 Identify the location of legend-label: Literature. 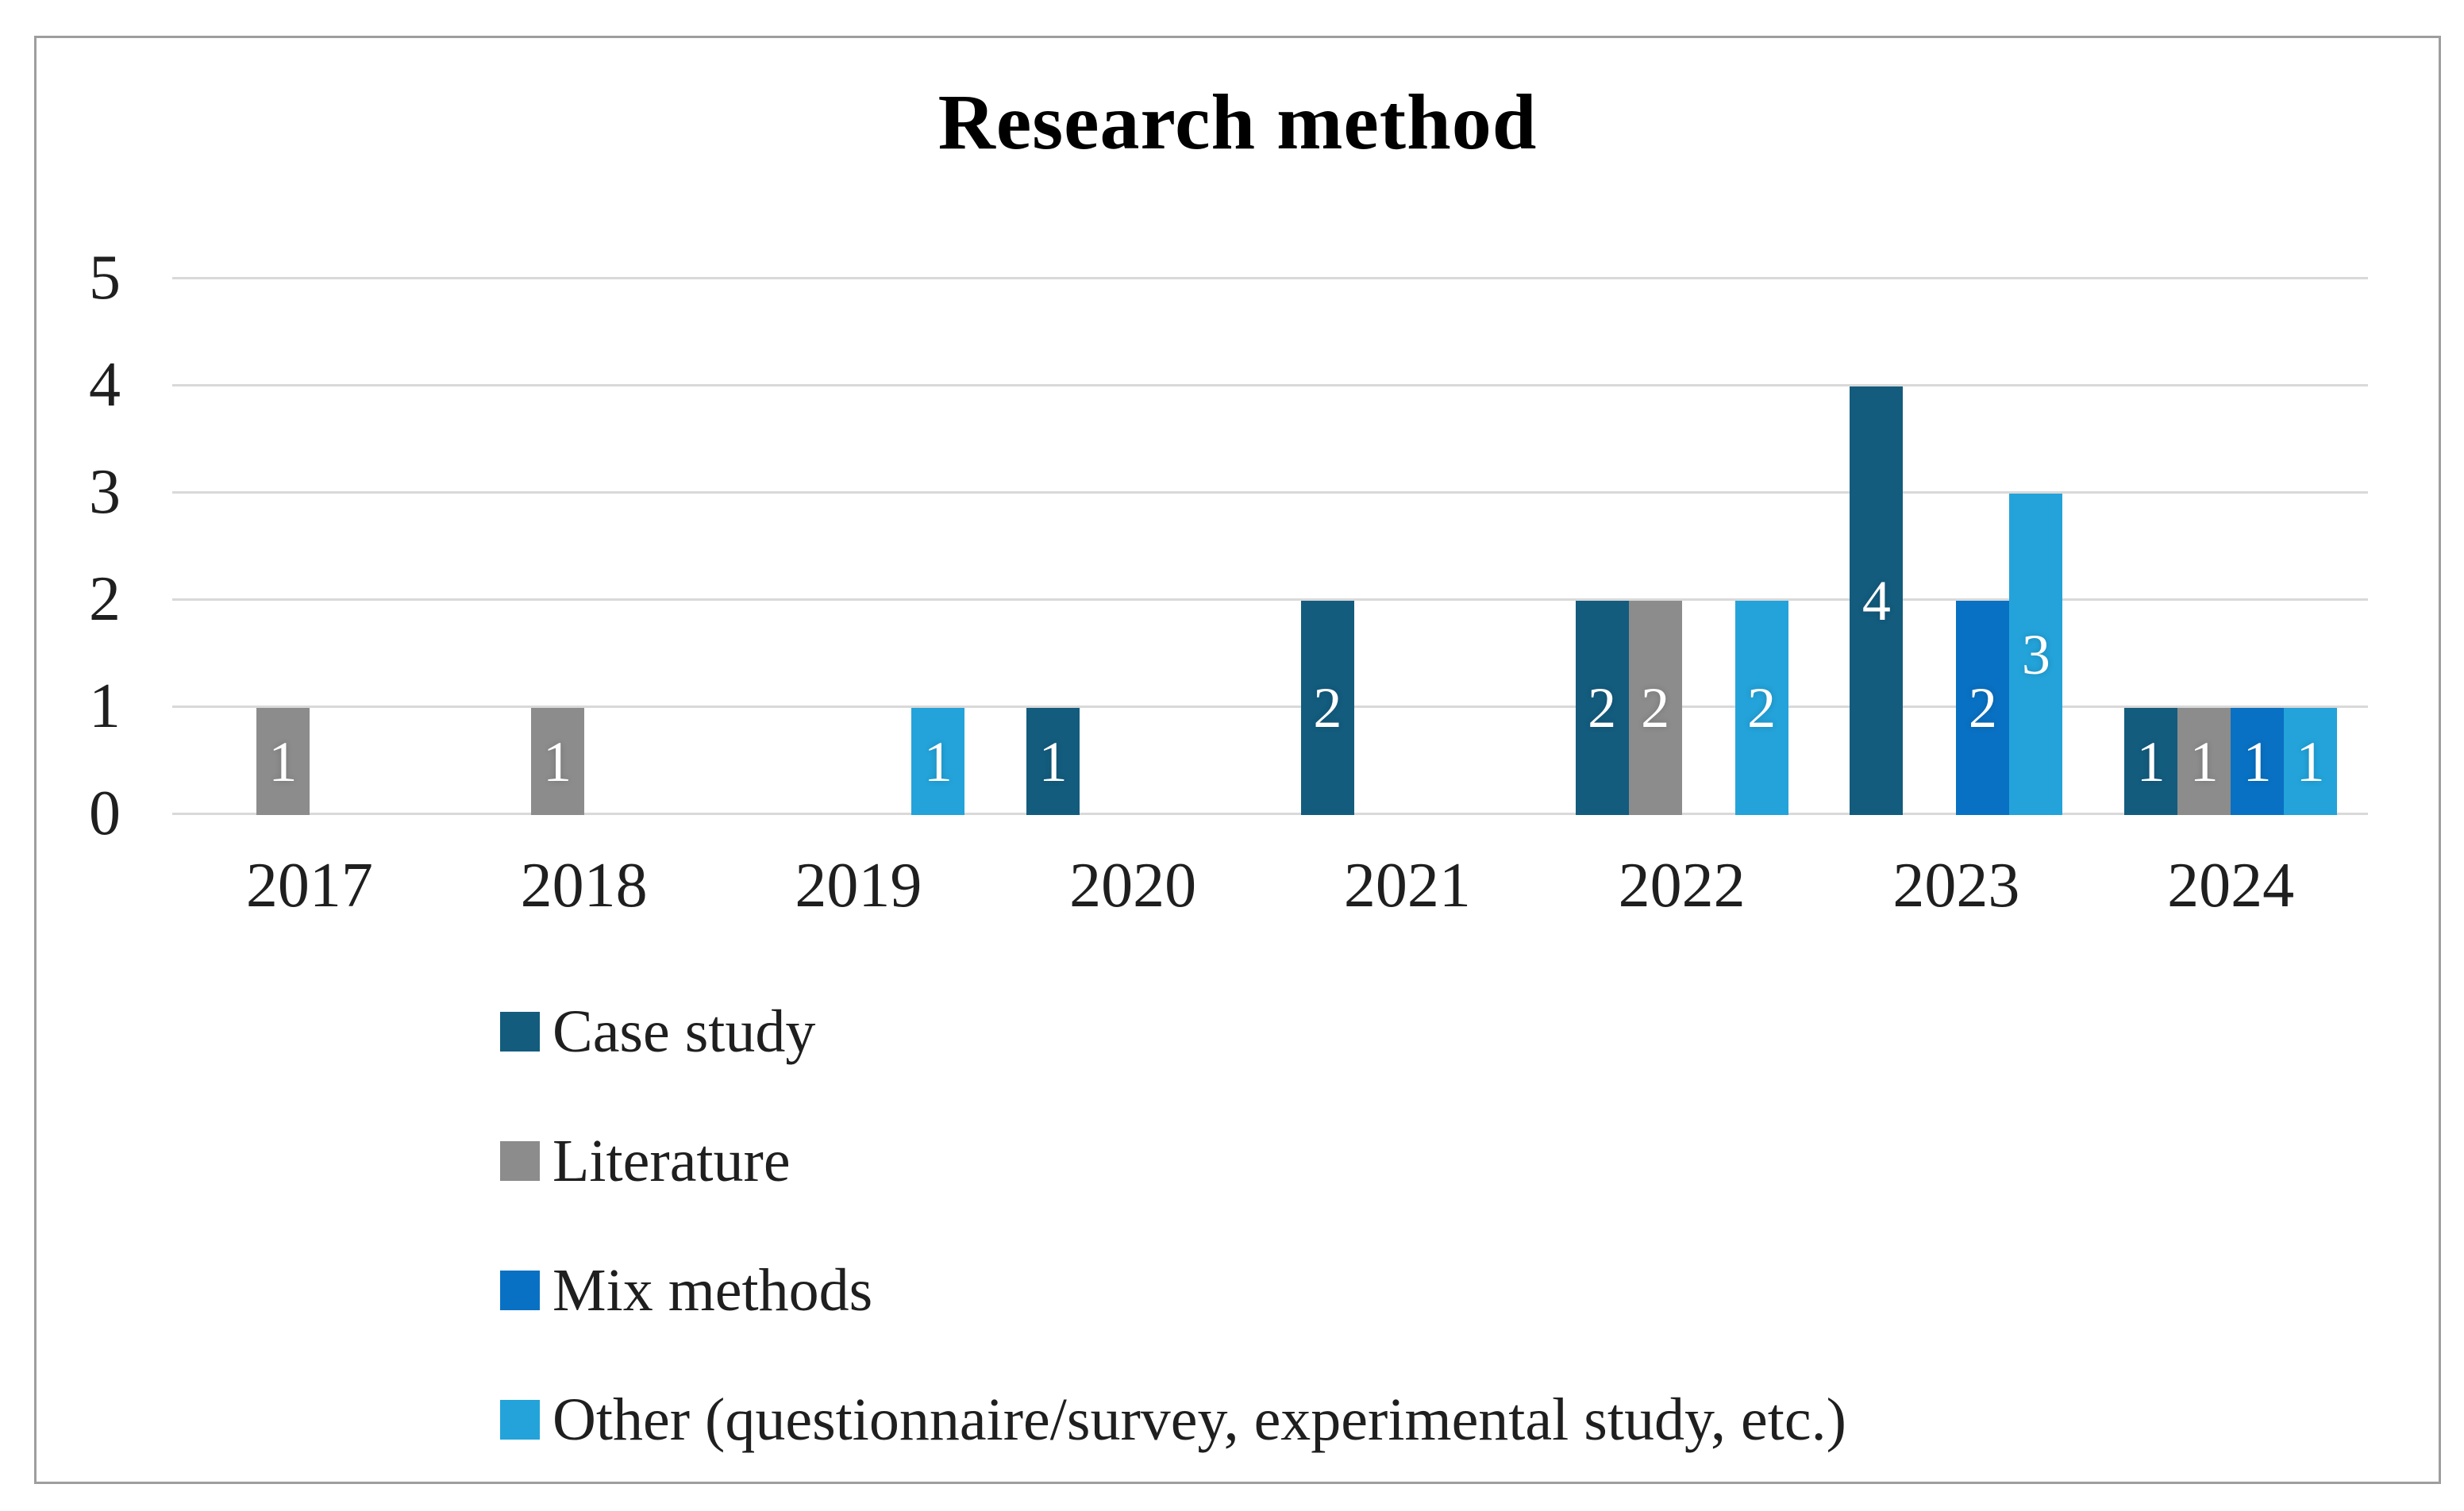
(671, 1161).